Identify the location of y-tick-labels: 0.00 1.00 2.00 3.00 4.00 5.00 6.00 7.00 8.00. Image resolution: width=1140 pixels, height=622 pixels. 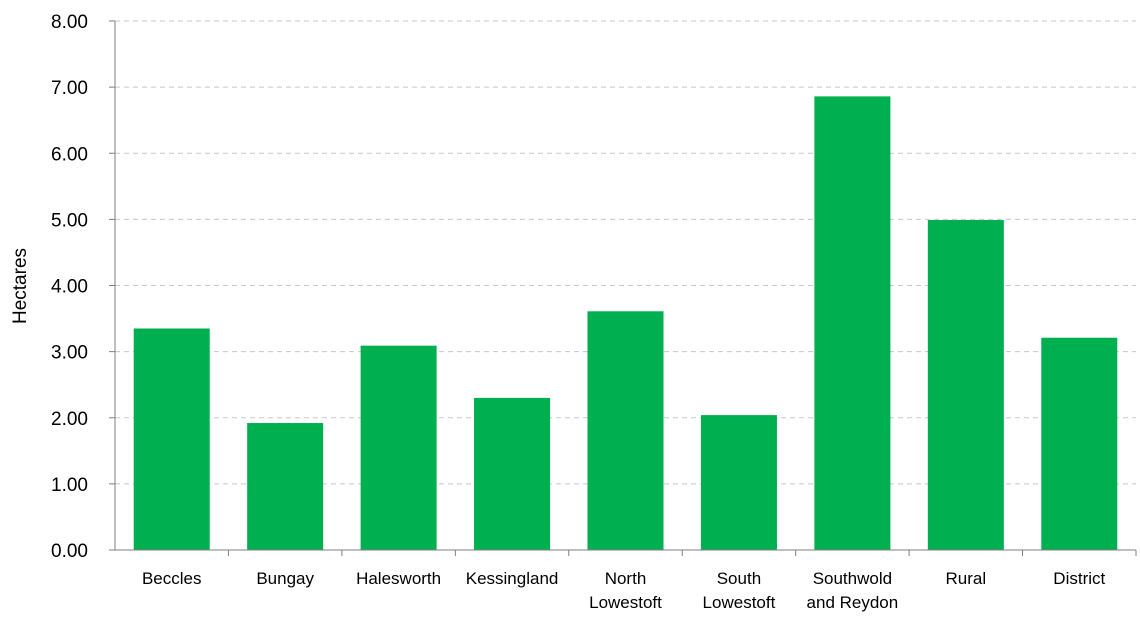
(69, 287).